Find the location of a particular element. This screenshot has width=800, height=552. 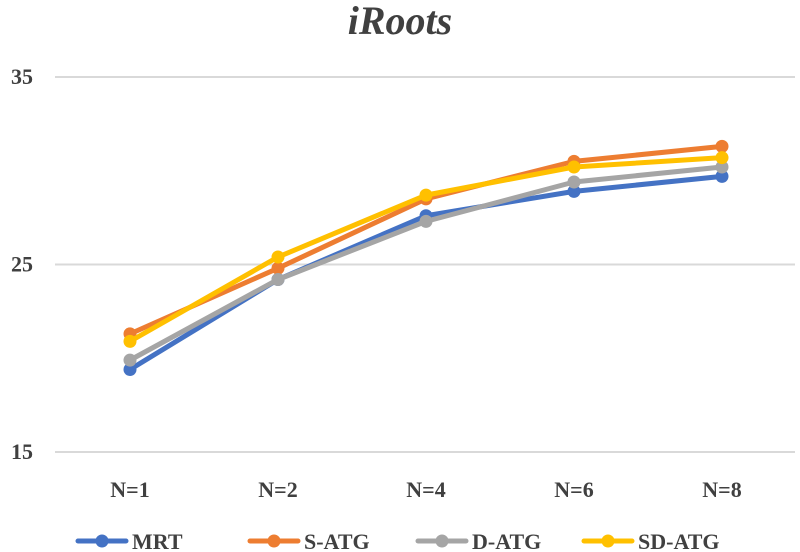

legend-label: SD-ATG is located at coordinates (679, 540).